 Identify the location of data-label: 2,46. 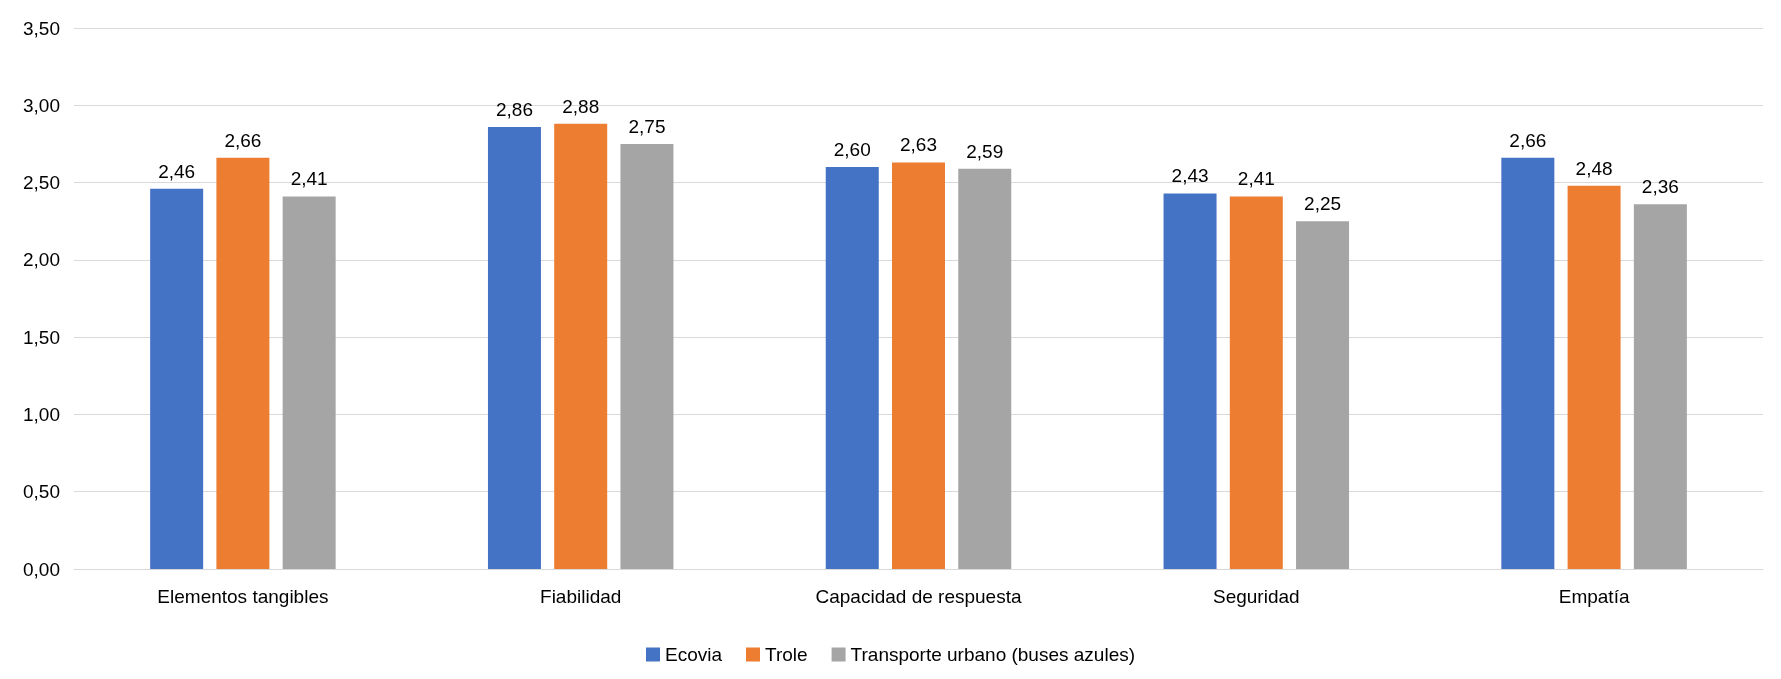
(177, 171).